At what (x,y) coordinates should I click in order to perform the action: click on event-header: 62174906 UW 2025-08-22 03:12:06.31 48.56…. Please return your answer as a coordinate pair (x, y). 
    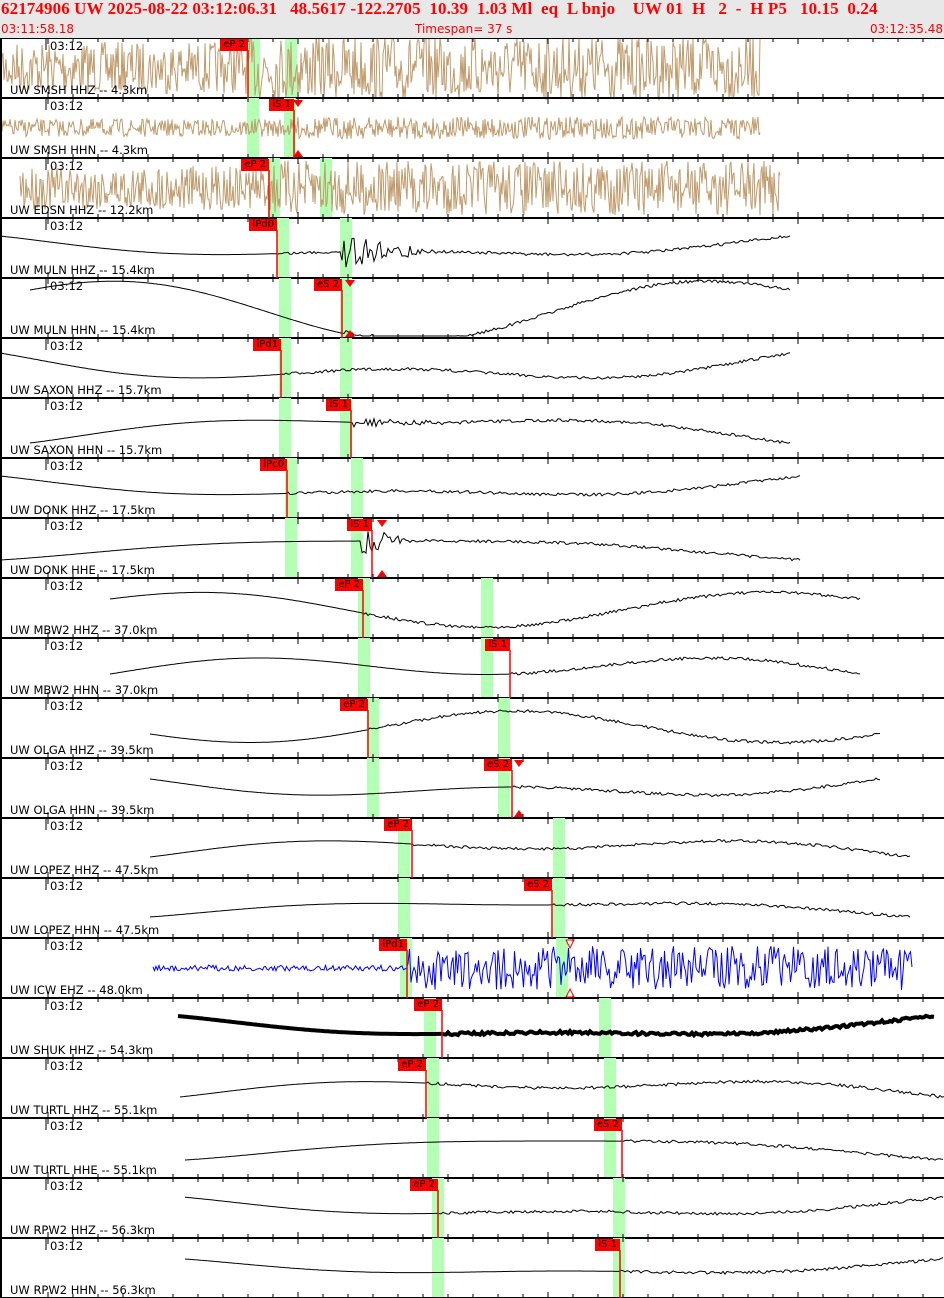
    Looking at the image, I should click on (472, 19).